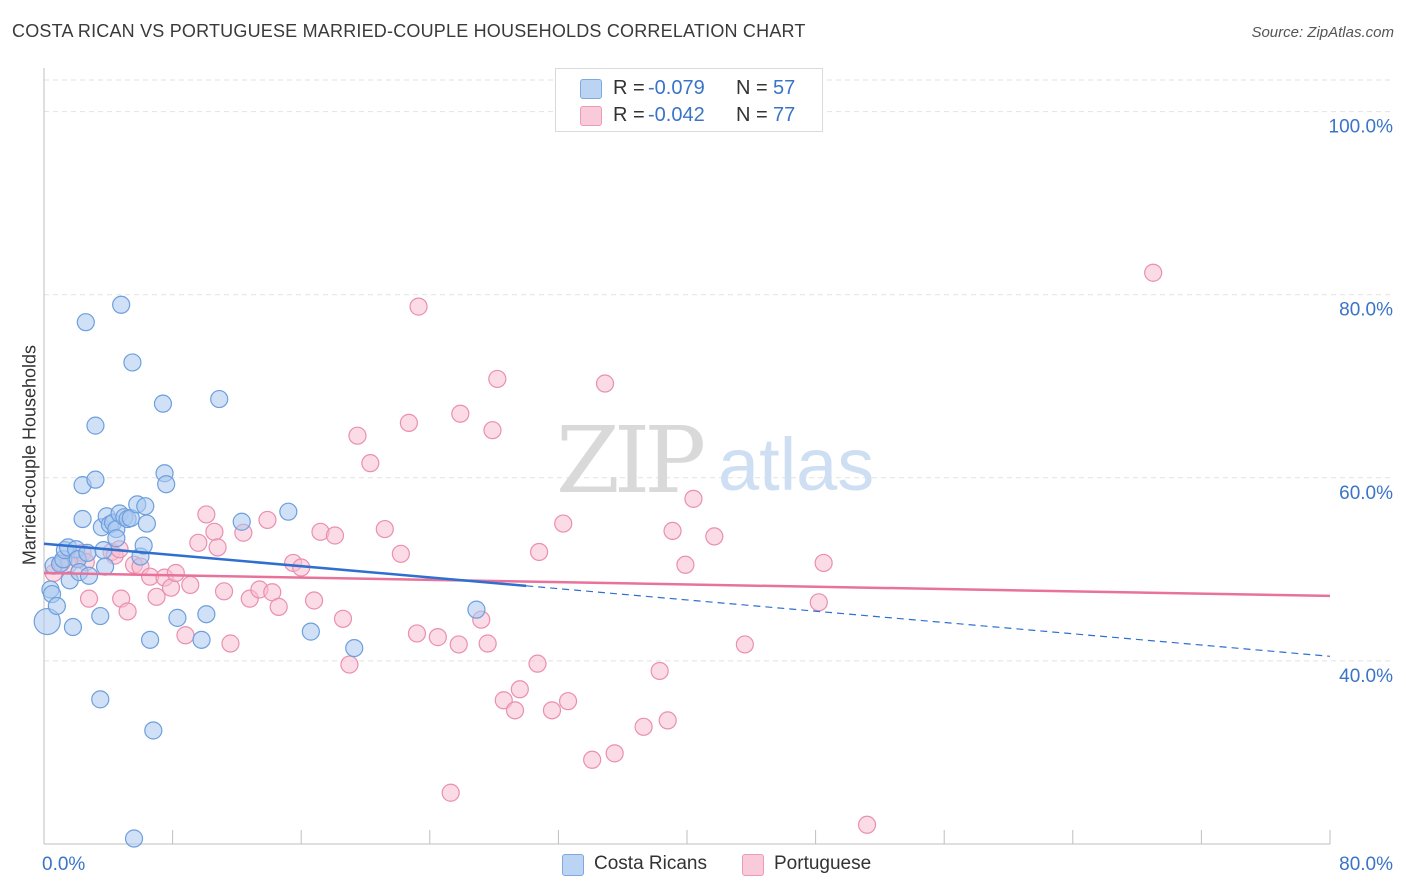 The image size is (1406, 892). Describe the element at coordinates (629, 460) in the screenshot. I see `watermark-zip: ZIP` at that location.